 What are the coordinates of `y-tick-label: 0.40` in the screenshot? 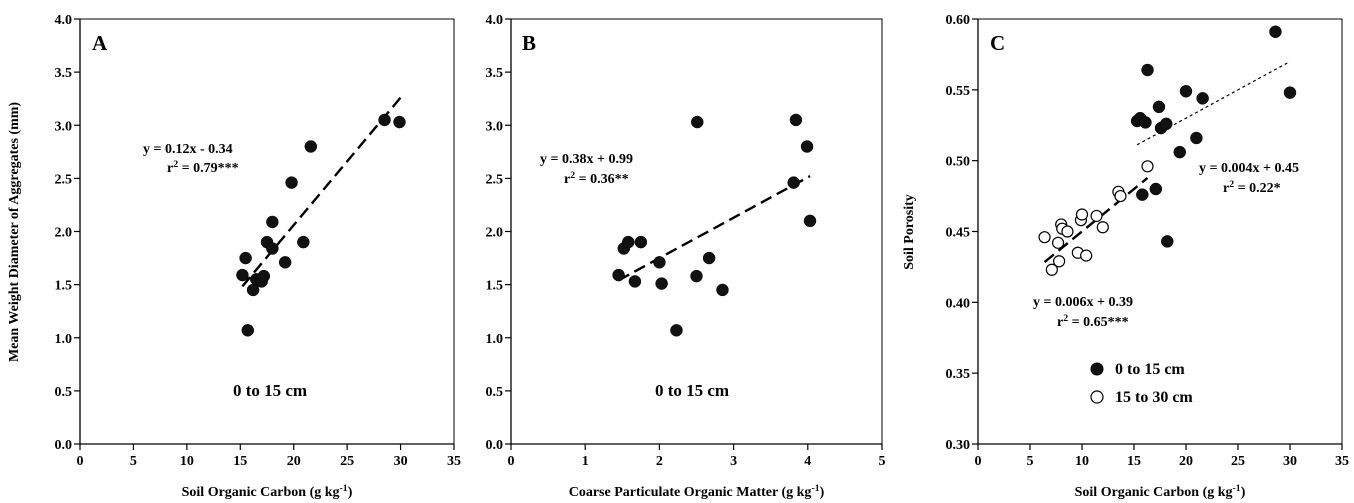 It's located at (958, 303).